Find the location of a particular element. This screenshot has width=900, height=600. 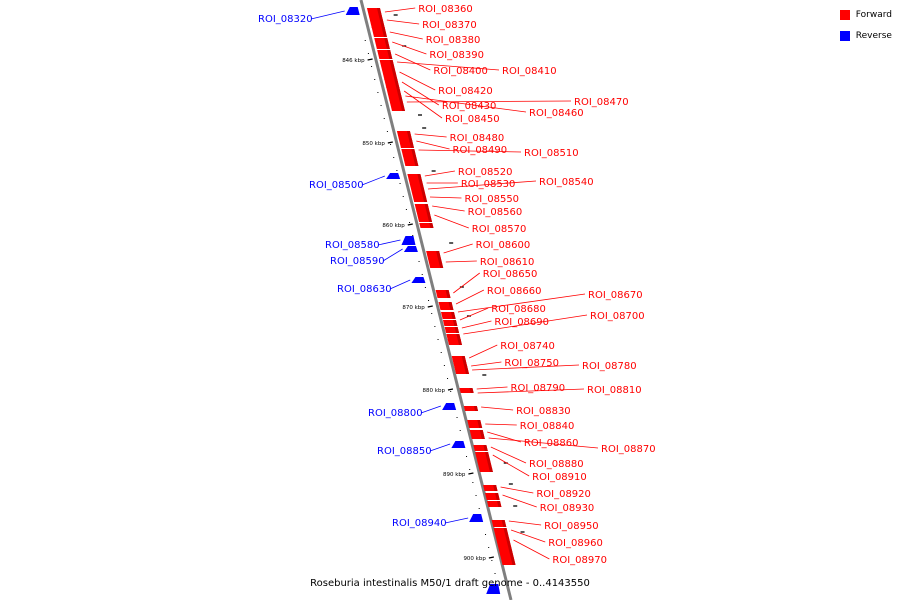

reverse-gene-label: ROI_08940 is located at coordinates (419, 523).